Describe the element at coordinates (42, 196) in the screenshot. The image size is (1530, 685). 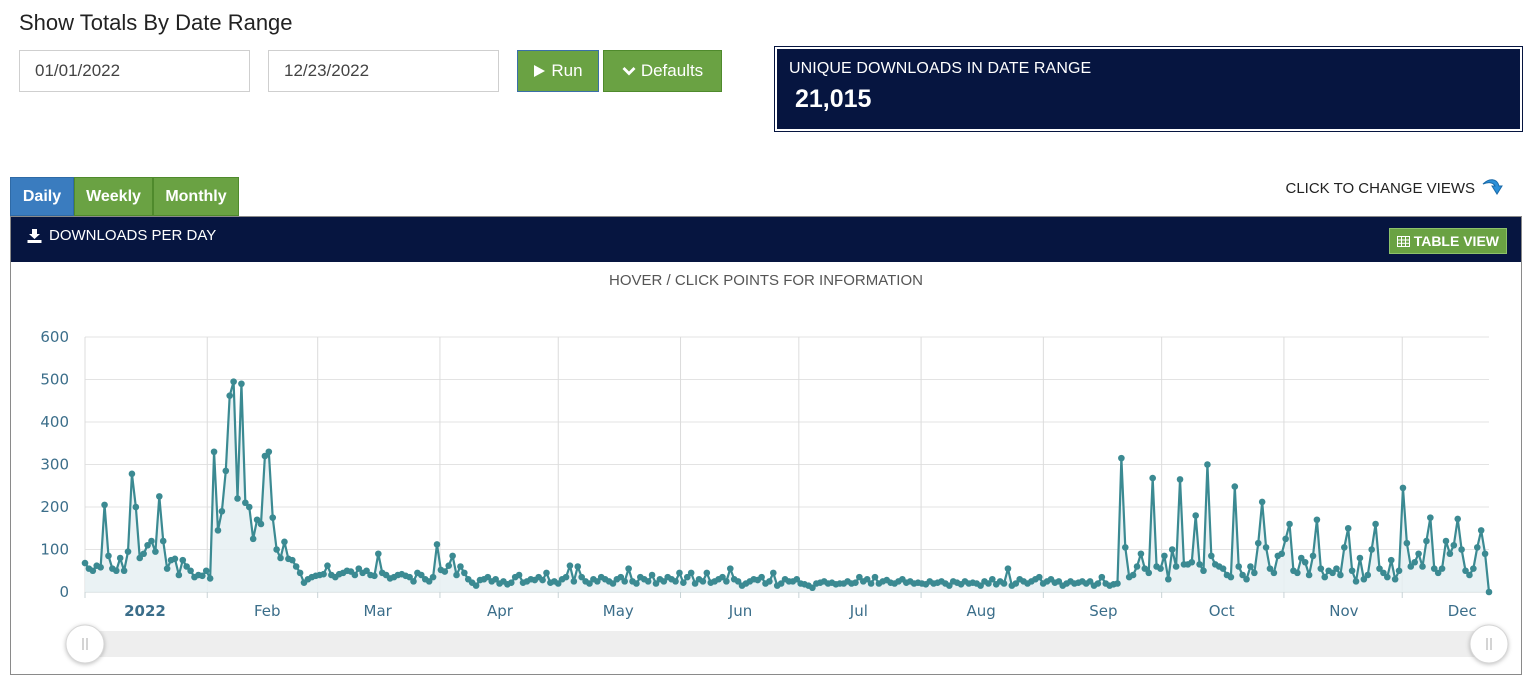
I see `tab-daily: Daily` at that location.